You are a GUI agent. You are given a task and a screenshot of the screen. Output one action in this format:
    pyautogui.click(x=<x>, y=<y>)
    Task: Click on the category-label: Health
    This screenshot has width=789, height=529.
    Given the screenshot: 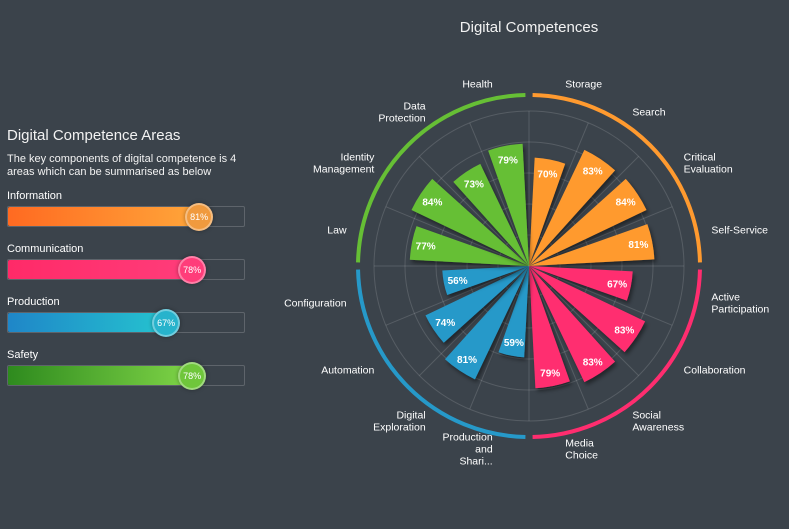 What is the action you would take?
    pyautogui.click(x=477, y=85)
    